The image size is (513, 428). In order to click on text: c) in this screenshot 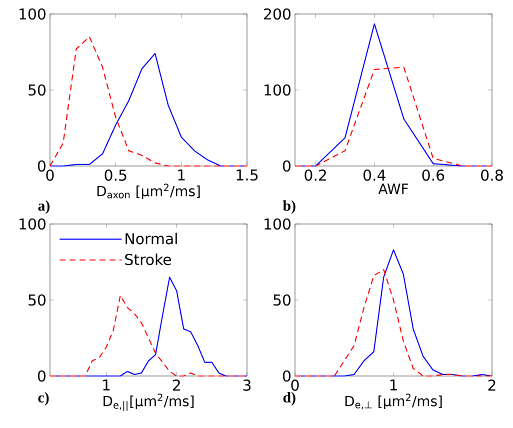, I will do `click(43, 399)`.